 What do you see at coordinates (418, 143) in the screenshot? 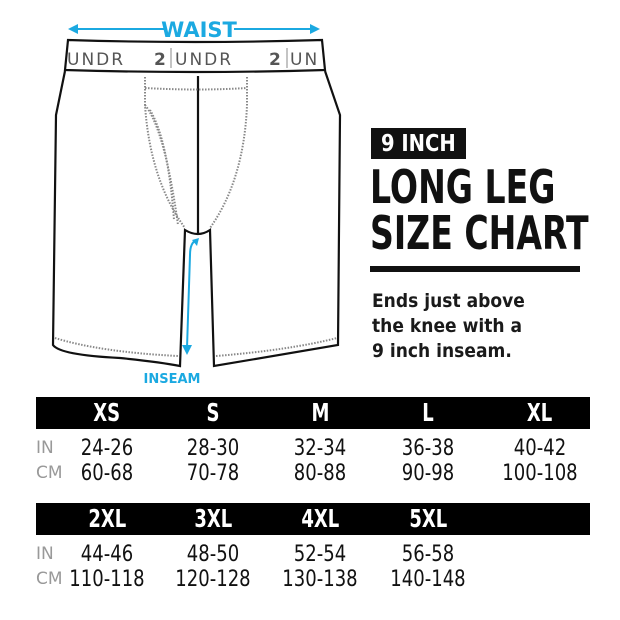
I see `inseam-length-tag: 9 INCH` at bounding box center [418, 143].